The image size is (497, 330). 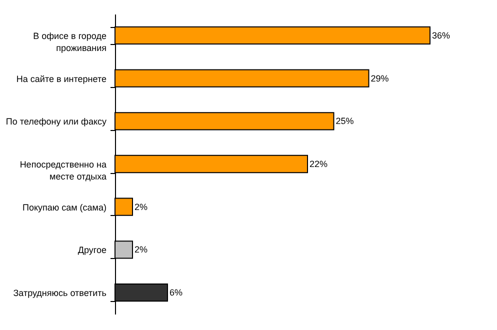 What do you see at coordinates (70, 41) in the screenshot?
I see `y-tick-label: В офисе в городе проживания` at bounding box center [70, 41].